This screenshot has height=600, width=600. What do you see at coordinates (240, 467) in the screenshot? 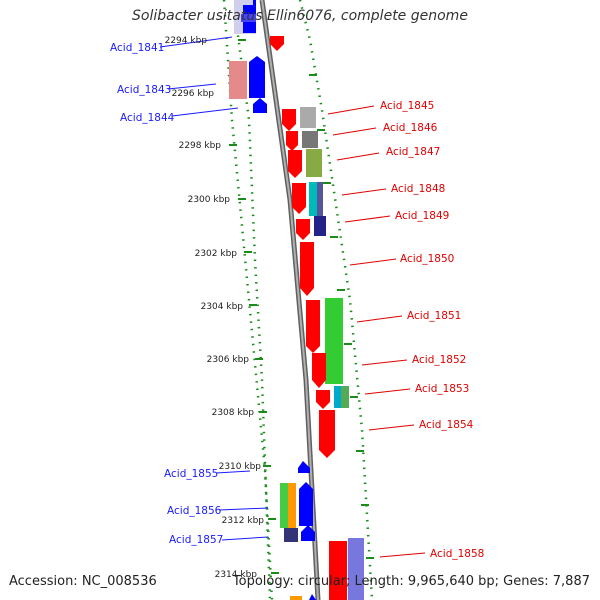
I see `kbp-label: 2310 kbp` at bounding box center [240, 467].